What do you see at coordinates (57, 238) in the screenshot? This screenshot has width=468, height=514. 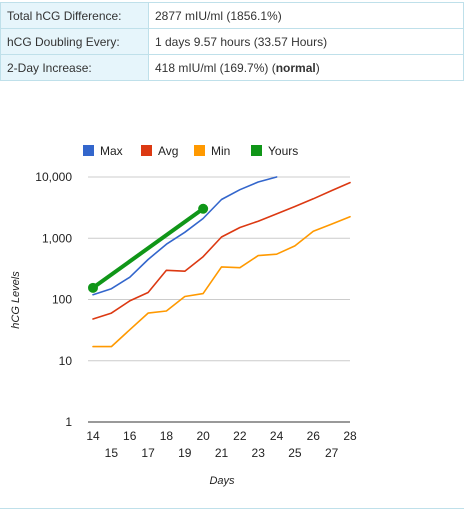 I see `y-tick-label: 1,000` at bounding box center [57, 238].